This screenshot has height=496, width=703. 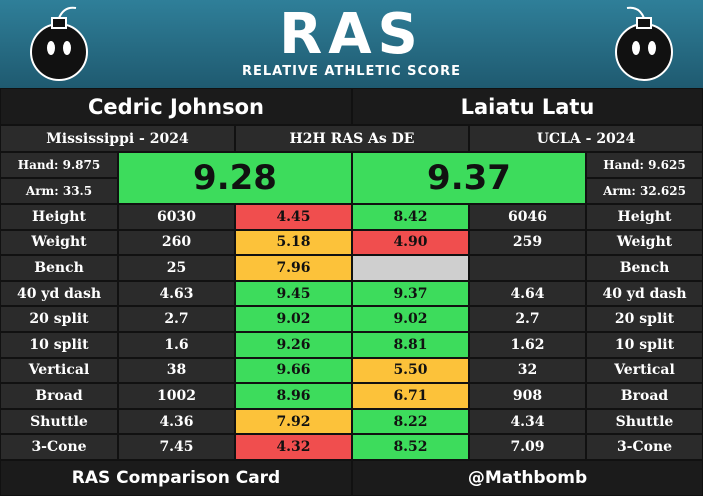 What do you see at coordinates (293, 396) in the screenshot?
I see `score: 8.96` at bounding box center [293, 396].